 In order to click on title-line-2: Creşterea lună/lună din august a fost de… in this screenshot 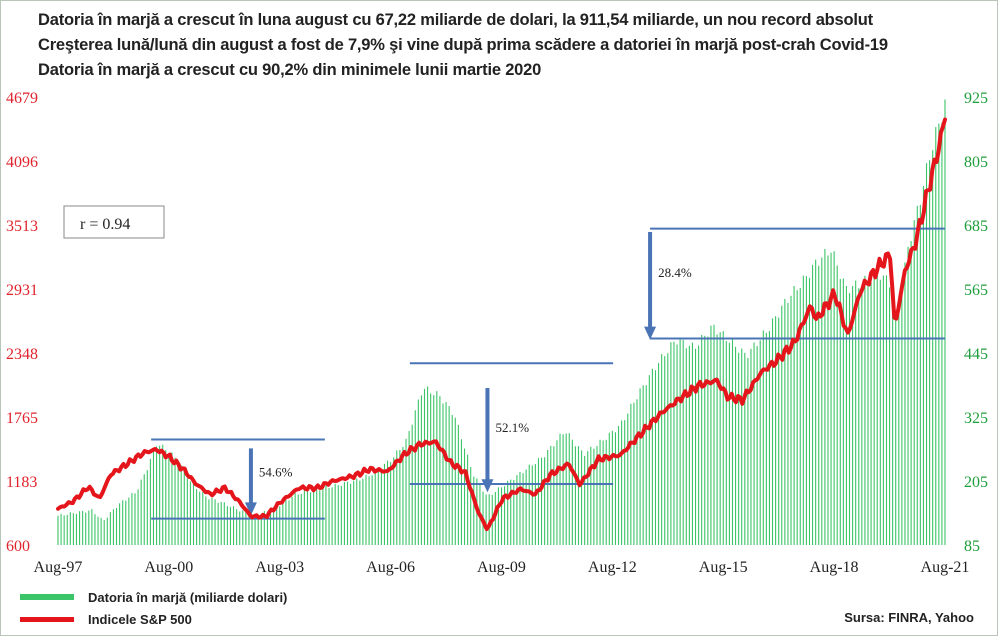, I will do `click(463, 45)`.